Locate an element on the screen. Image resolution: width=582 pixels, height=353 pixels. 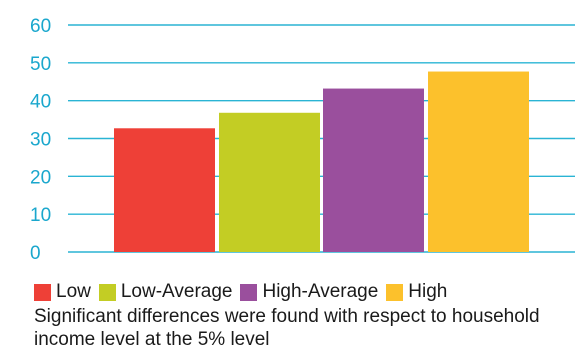
legend-label-low-average: Low-Average is located at coordinates (176, 291).